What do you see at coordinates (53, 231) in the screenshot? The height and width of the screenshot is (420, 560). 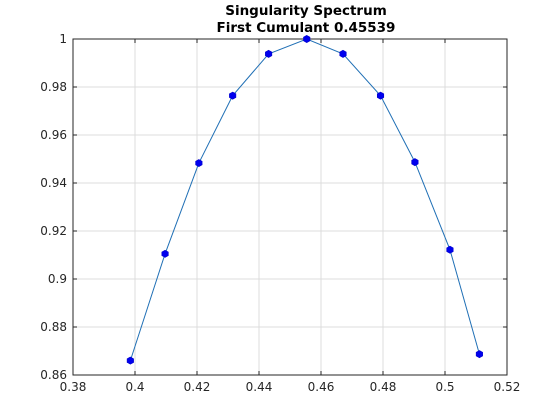 I see `y-tick-label: 0.92` at bounding box center [53, 231].